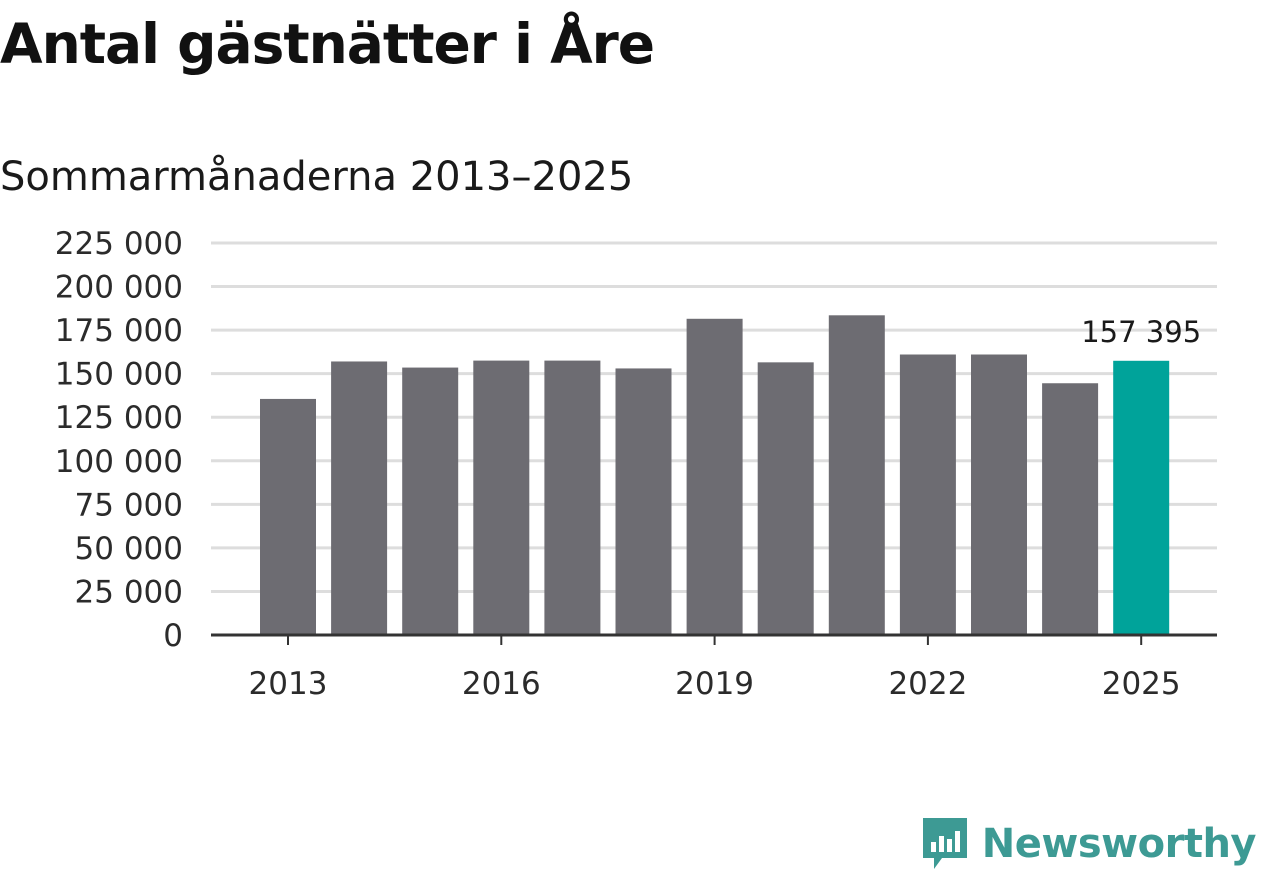  I want to click on bar-2013, so click(288, 516).